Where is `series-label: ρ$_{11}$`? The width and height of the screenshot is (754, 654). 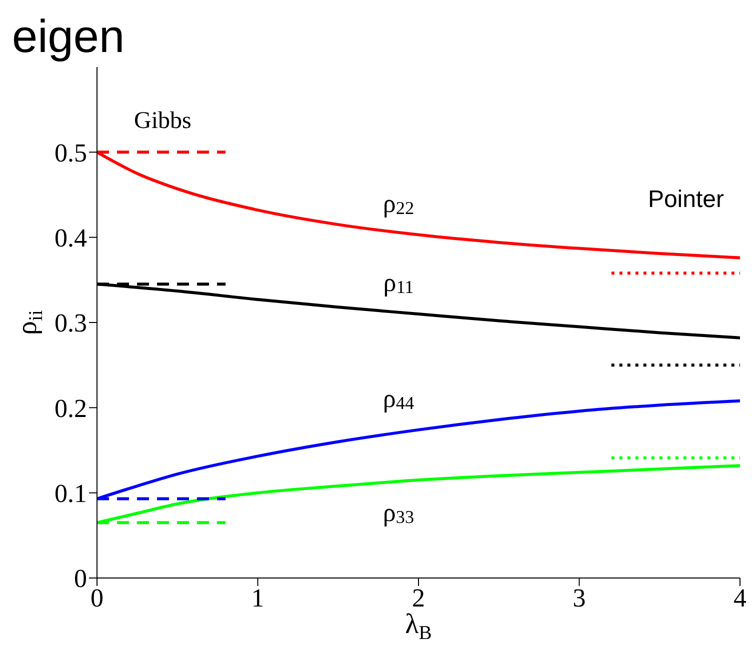 series-label: ρ$_{11}$ is located at coordinates (398, 282).